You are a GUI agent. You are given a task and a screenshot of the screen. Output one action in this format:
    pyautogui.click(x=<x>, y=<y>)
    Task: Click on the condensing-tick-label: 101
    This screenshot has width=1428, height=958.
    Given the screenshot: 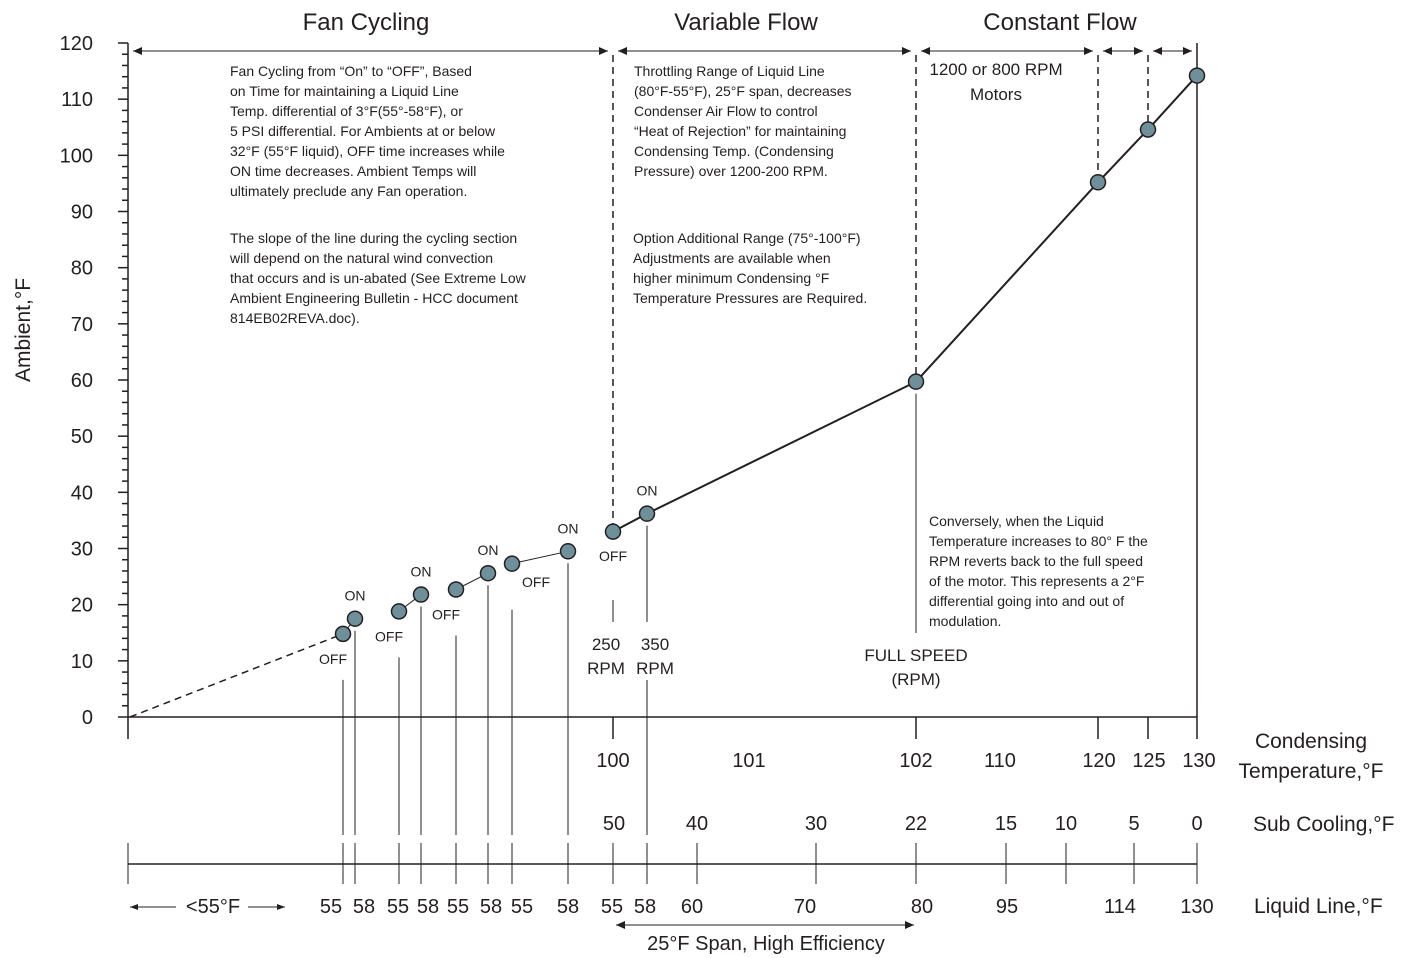 What is the action you would take?
    pyautogui.click(x=748, y=761)
    